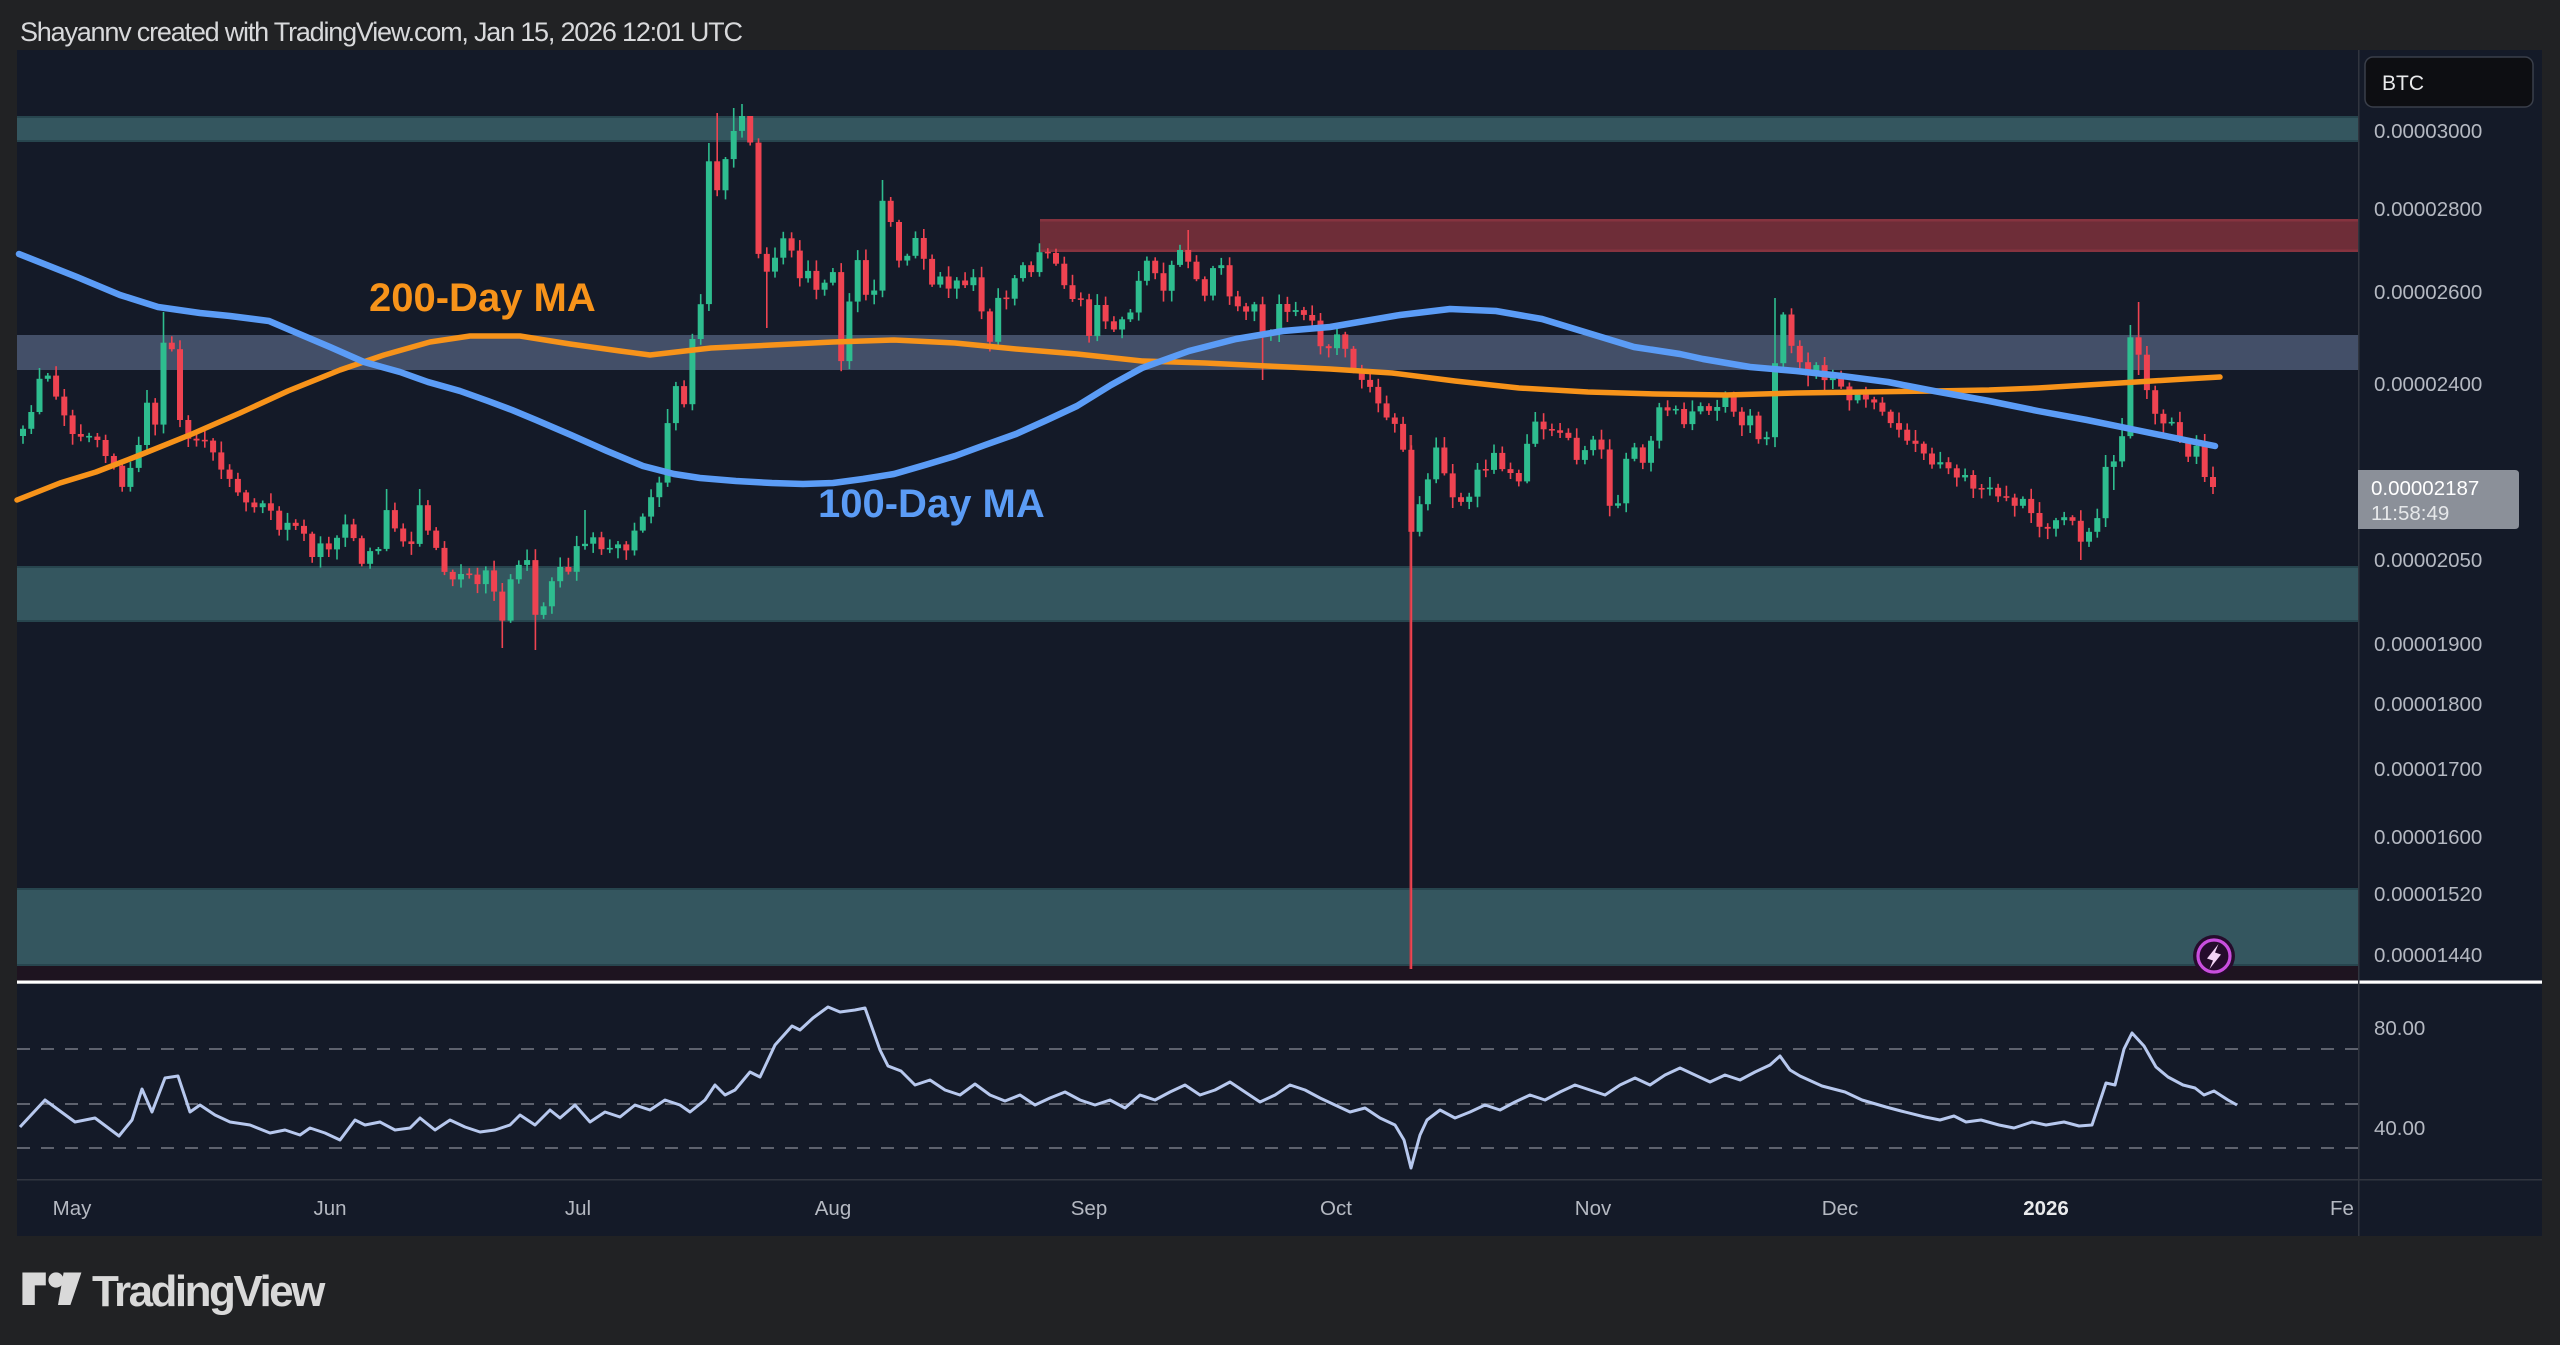 The height and width of the screenshot is (1345, 2560). Describe the element at coordinates (2399, 1028) in the screenshot. I see `svg-text: 80.00` at that location.